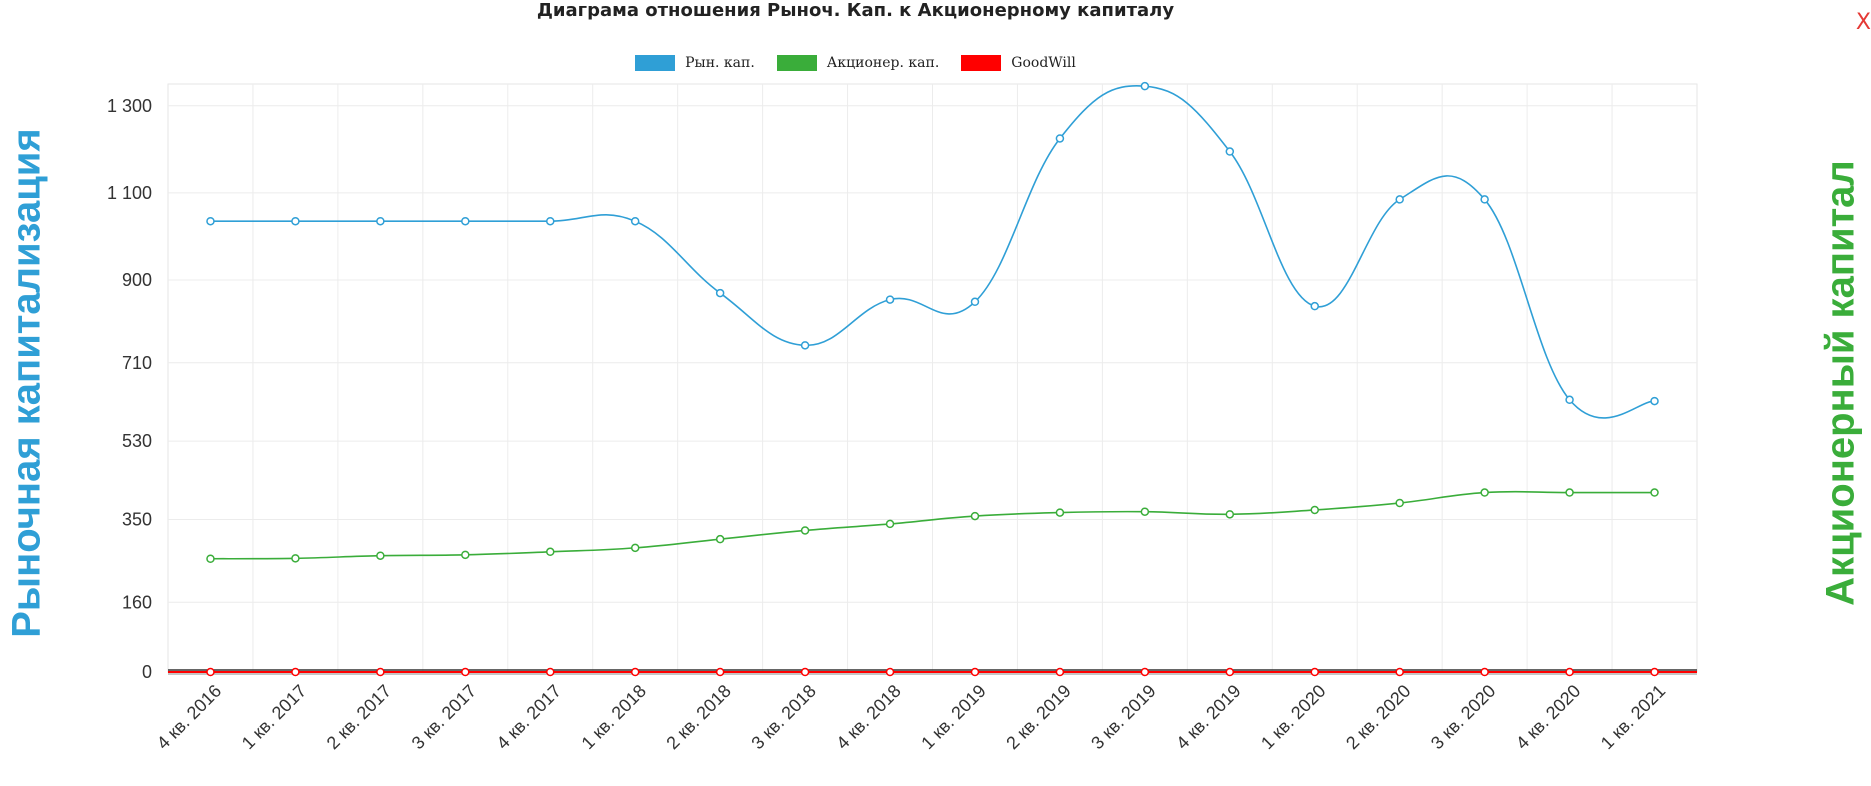 This screenshot has height=786, width=1871. I want to click on x-tick-label: 3 кв. 2019, so click(1123, 717).